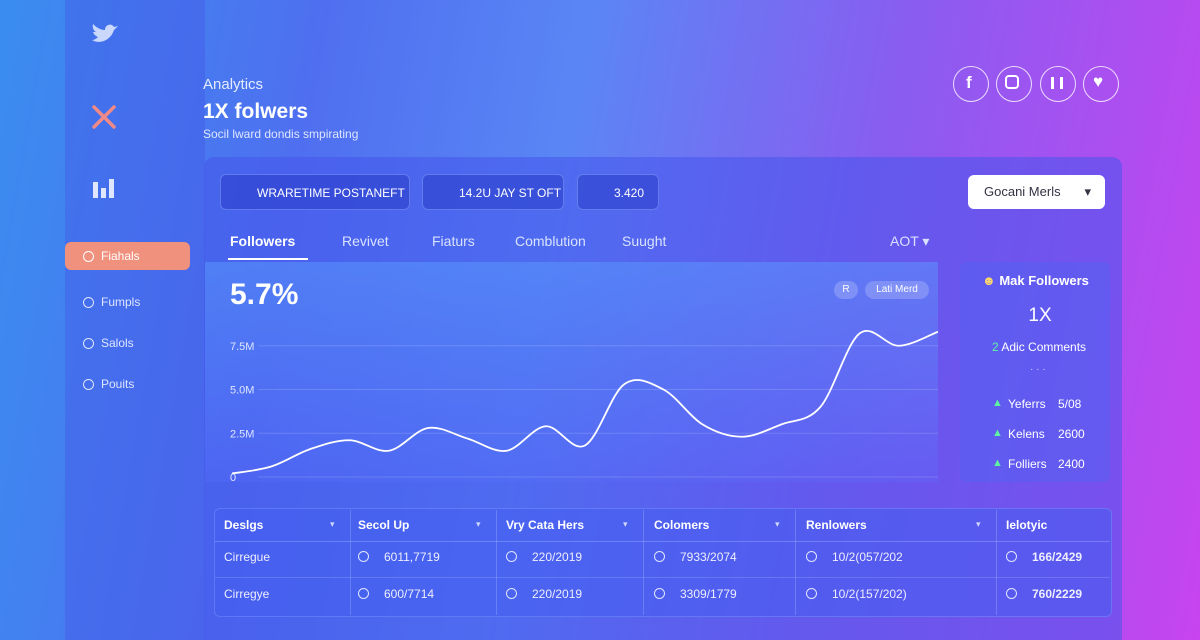 The height and width of the screenshot is (640, 1200). Describe the element at coordinates (127, 302) in the screenshot. I see `sidebar-item: Fumpls` at that location.